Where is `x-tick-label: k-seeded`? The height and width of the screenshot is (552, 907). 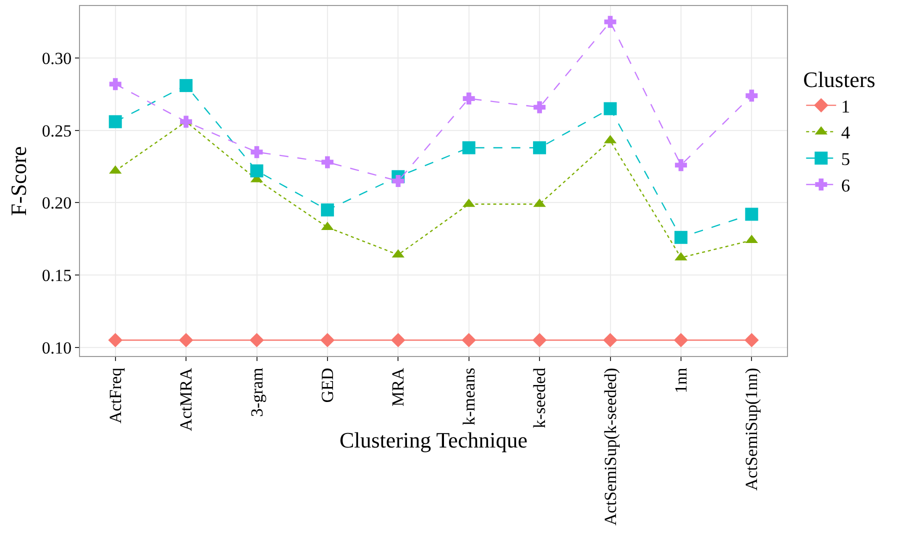
x-tick-label: k-seeded is located at coordinates (540, 397).